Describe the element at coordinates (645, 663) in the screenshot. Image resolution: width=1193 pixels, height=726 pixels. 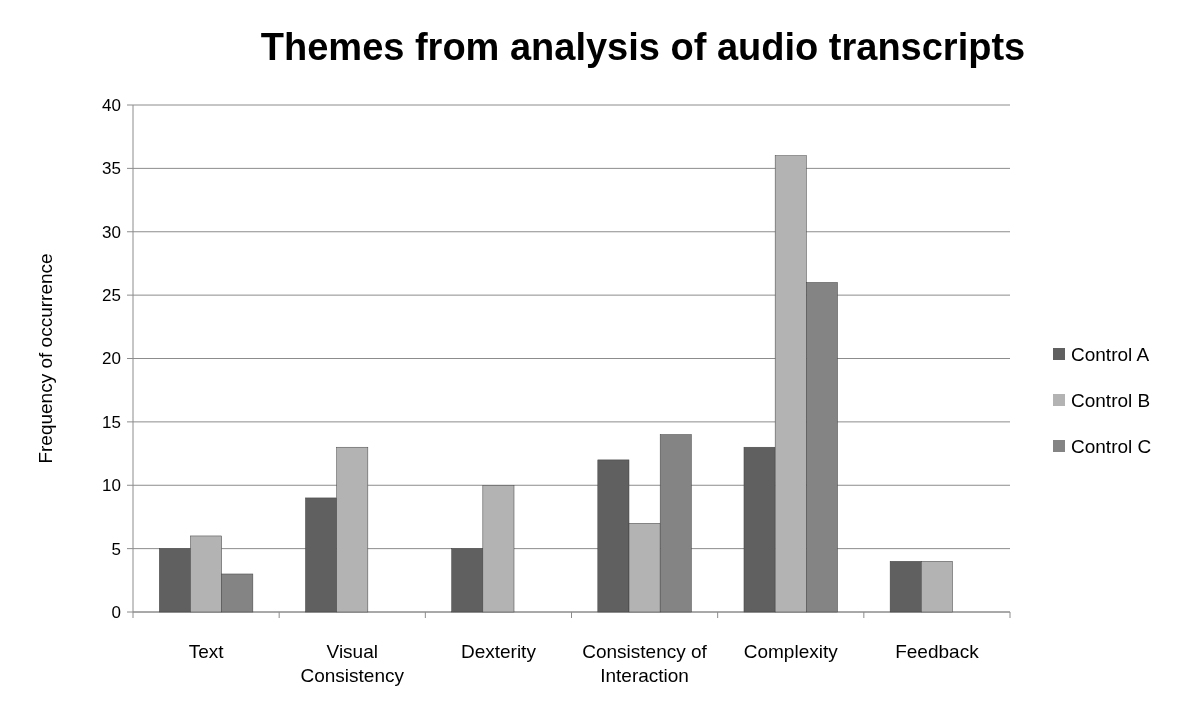
I see `x-tick-label: Consistency of Interaction` at that location.